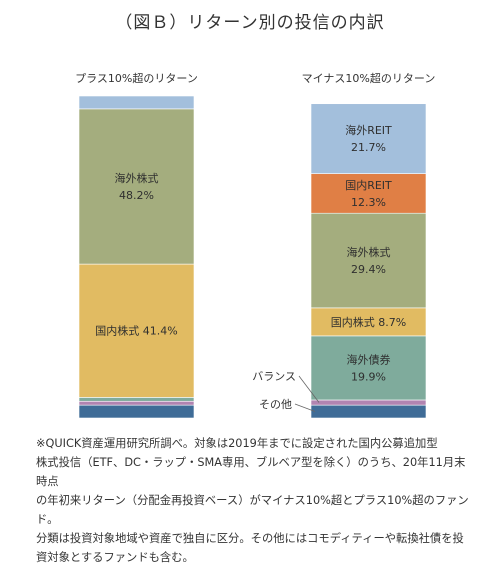 The height and width of the screenshot is (577, 500). I want to click on segment-label: 海外REIT, so click(368, 130).